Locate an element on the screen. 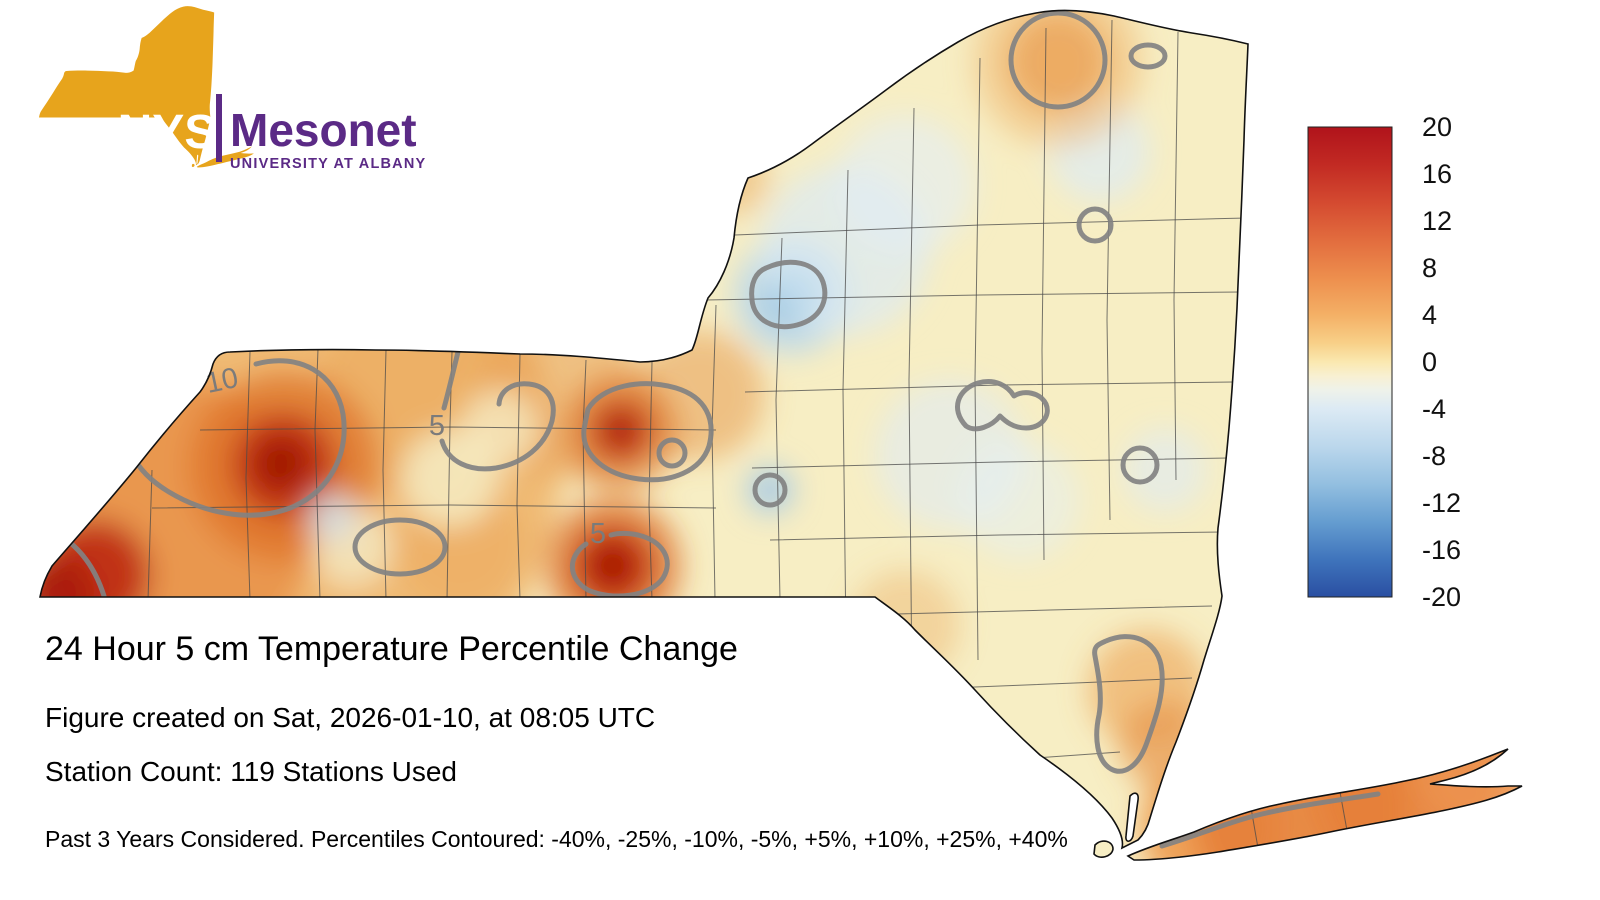  colorbar: 20 16 12 8 4 0 -4 -8 -12 -16 -20 is located at coordinates (1384, 362).